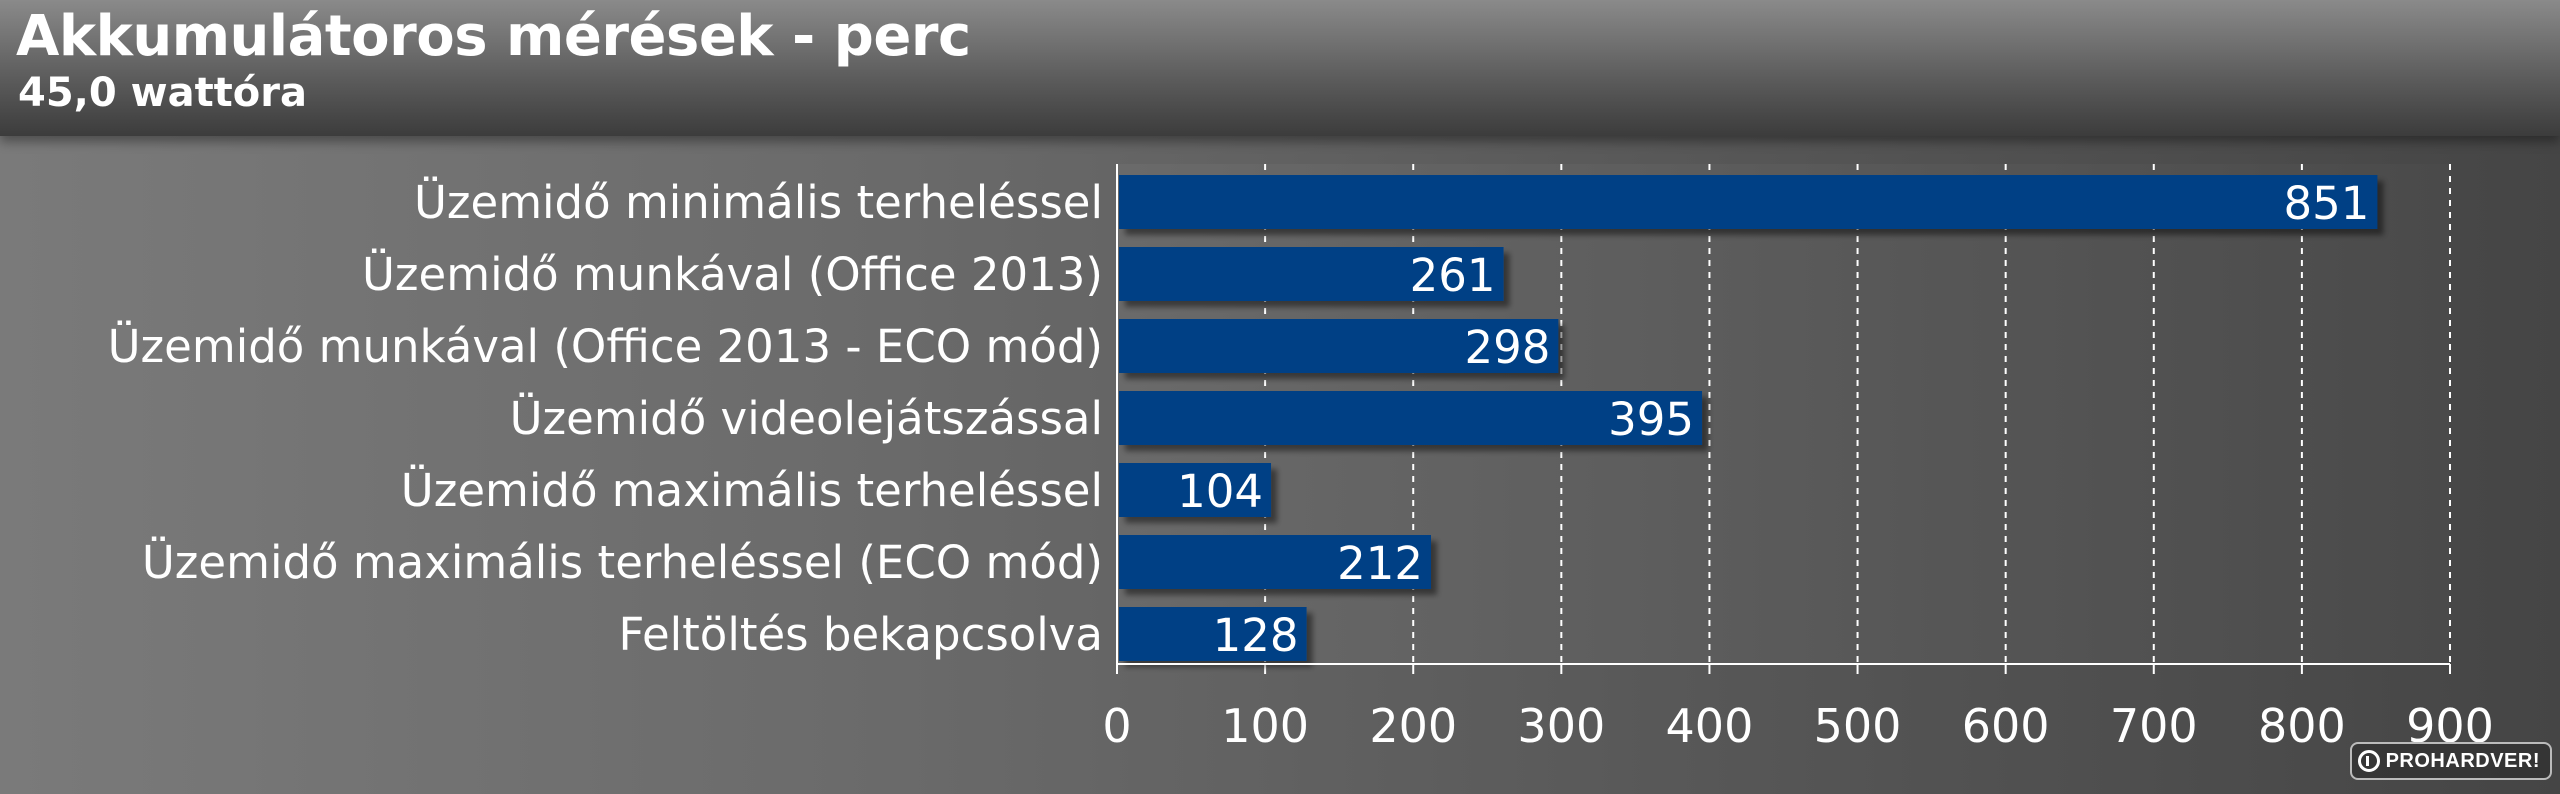 The width and height of the screenshot is (2560, 794). I want to click on tick-labels: 0 100 200 300 400 500 600 700 800 900, so click(1798, 726).